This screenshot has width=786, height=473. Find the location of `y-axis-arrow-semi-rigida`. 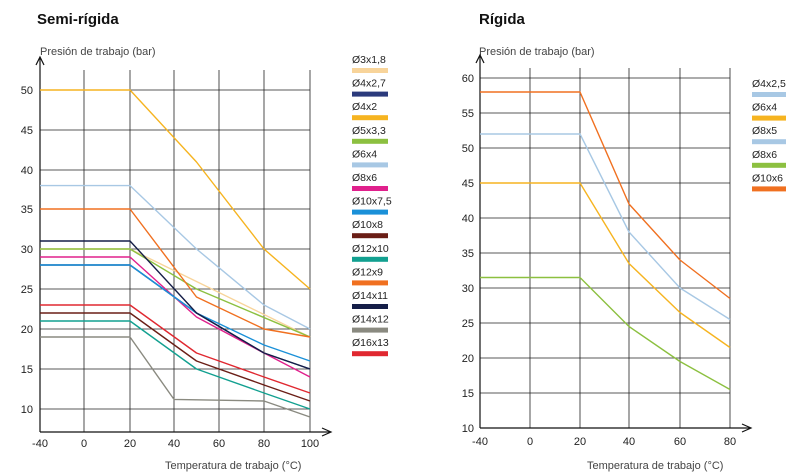

y-axis-arrow-semi-rigida is located at coordinates (40, 60).